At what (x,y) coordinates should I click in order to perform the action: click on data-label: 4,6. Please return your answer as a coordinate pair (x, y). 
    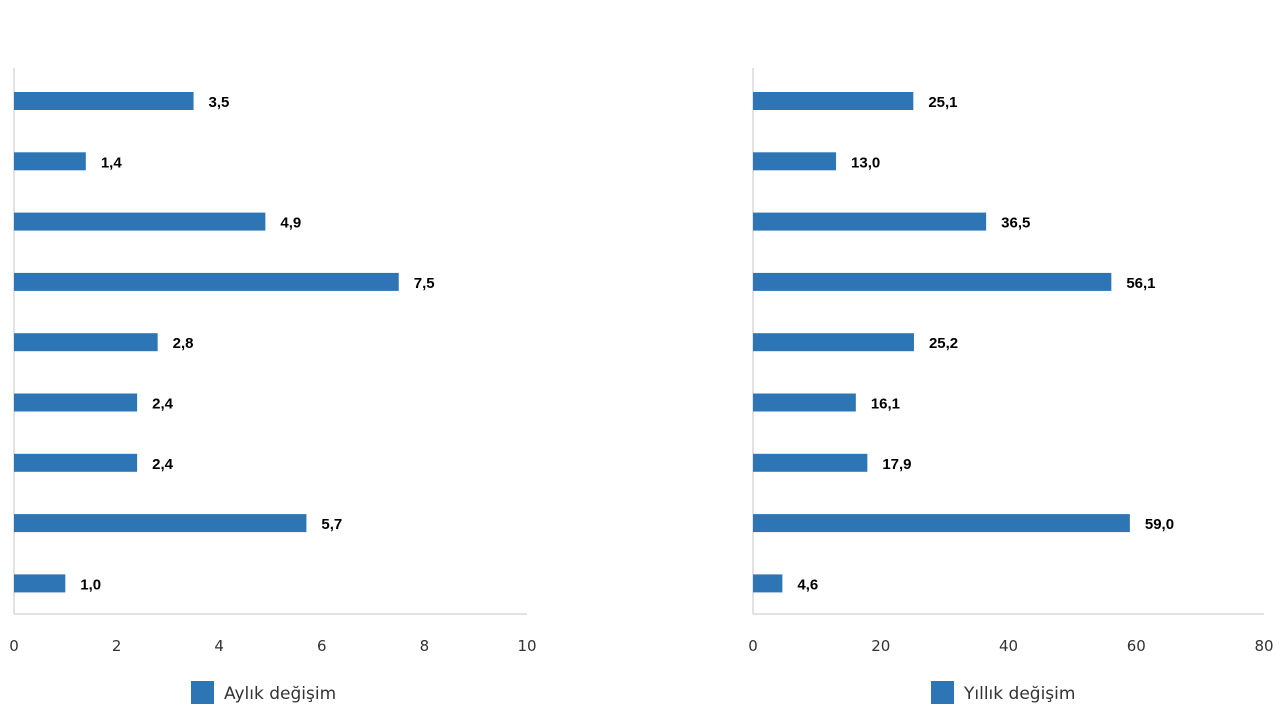
    Looking at the image, I should click on (807, 584).